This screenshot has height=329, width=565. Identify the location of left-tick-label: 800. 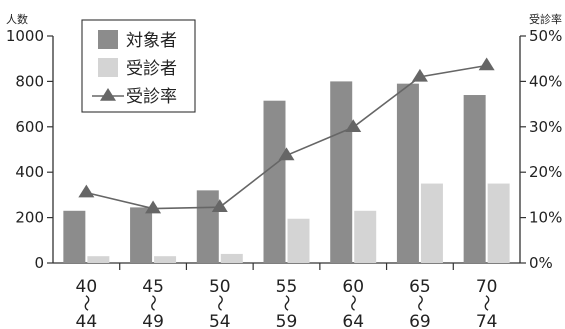
(29, 81).